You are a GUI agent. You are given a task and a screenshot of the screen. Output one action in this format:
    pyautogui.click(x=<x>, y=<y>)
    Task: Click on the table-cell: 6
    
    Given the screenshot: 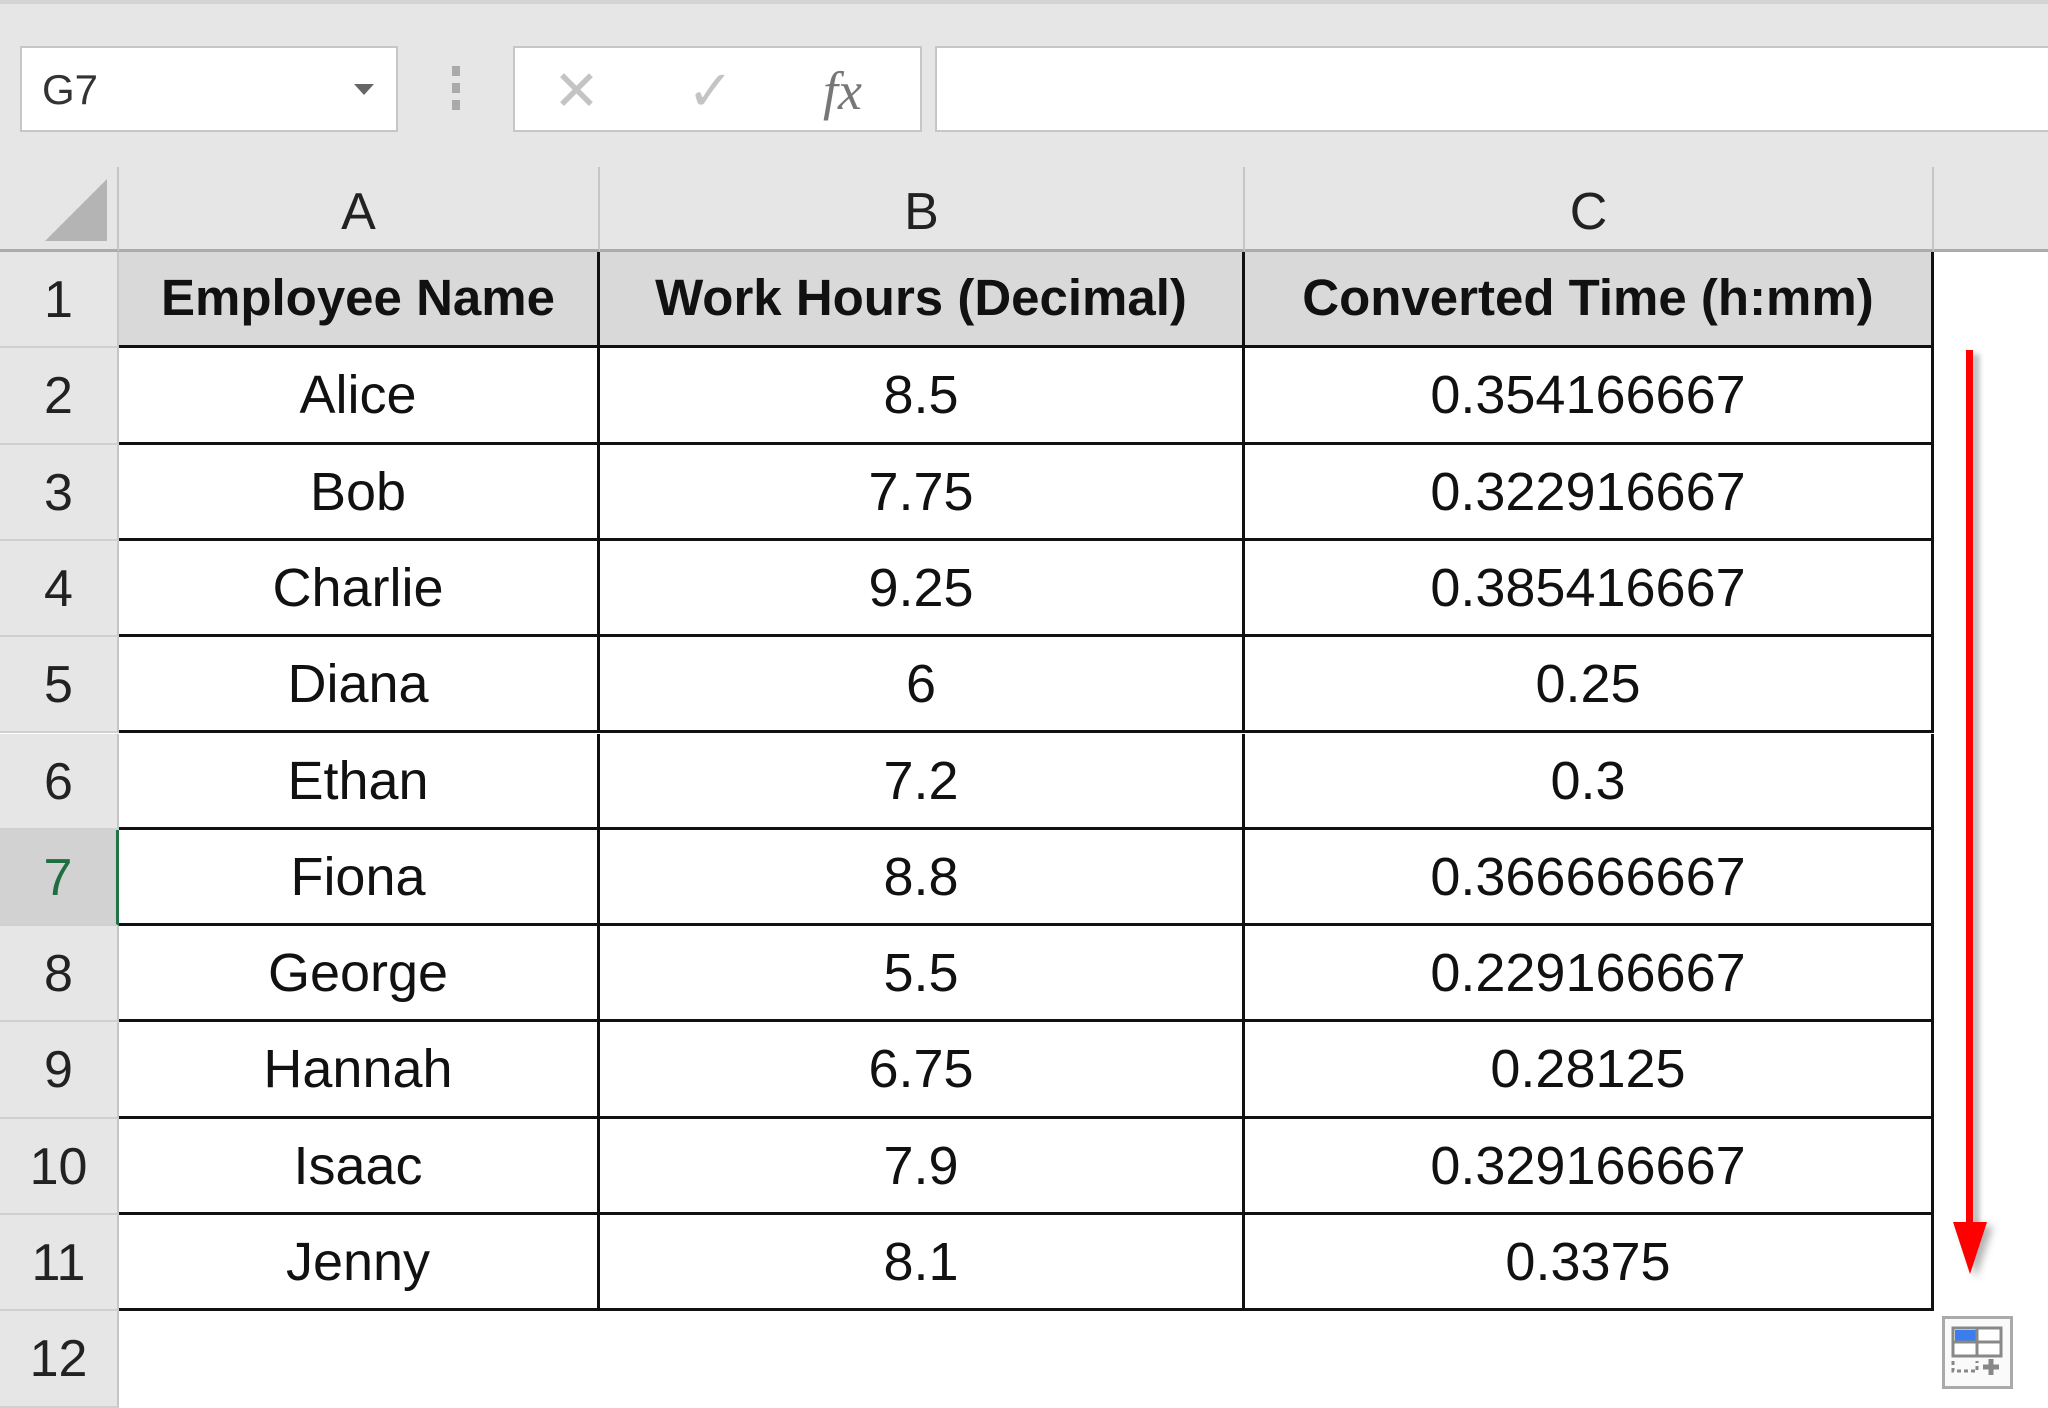 What is the action you would take?
    pyautogui.click(x=922, y=685)
    